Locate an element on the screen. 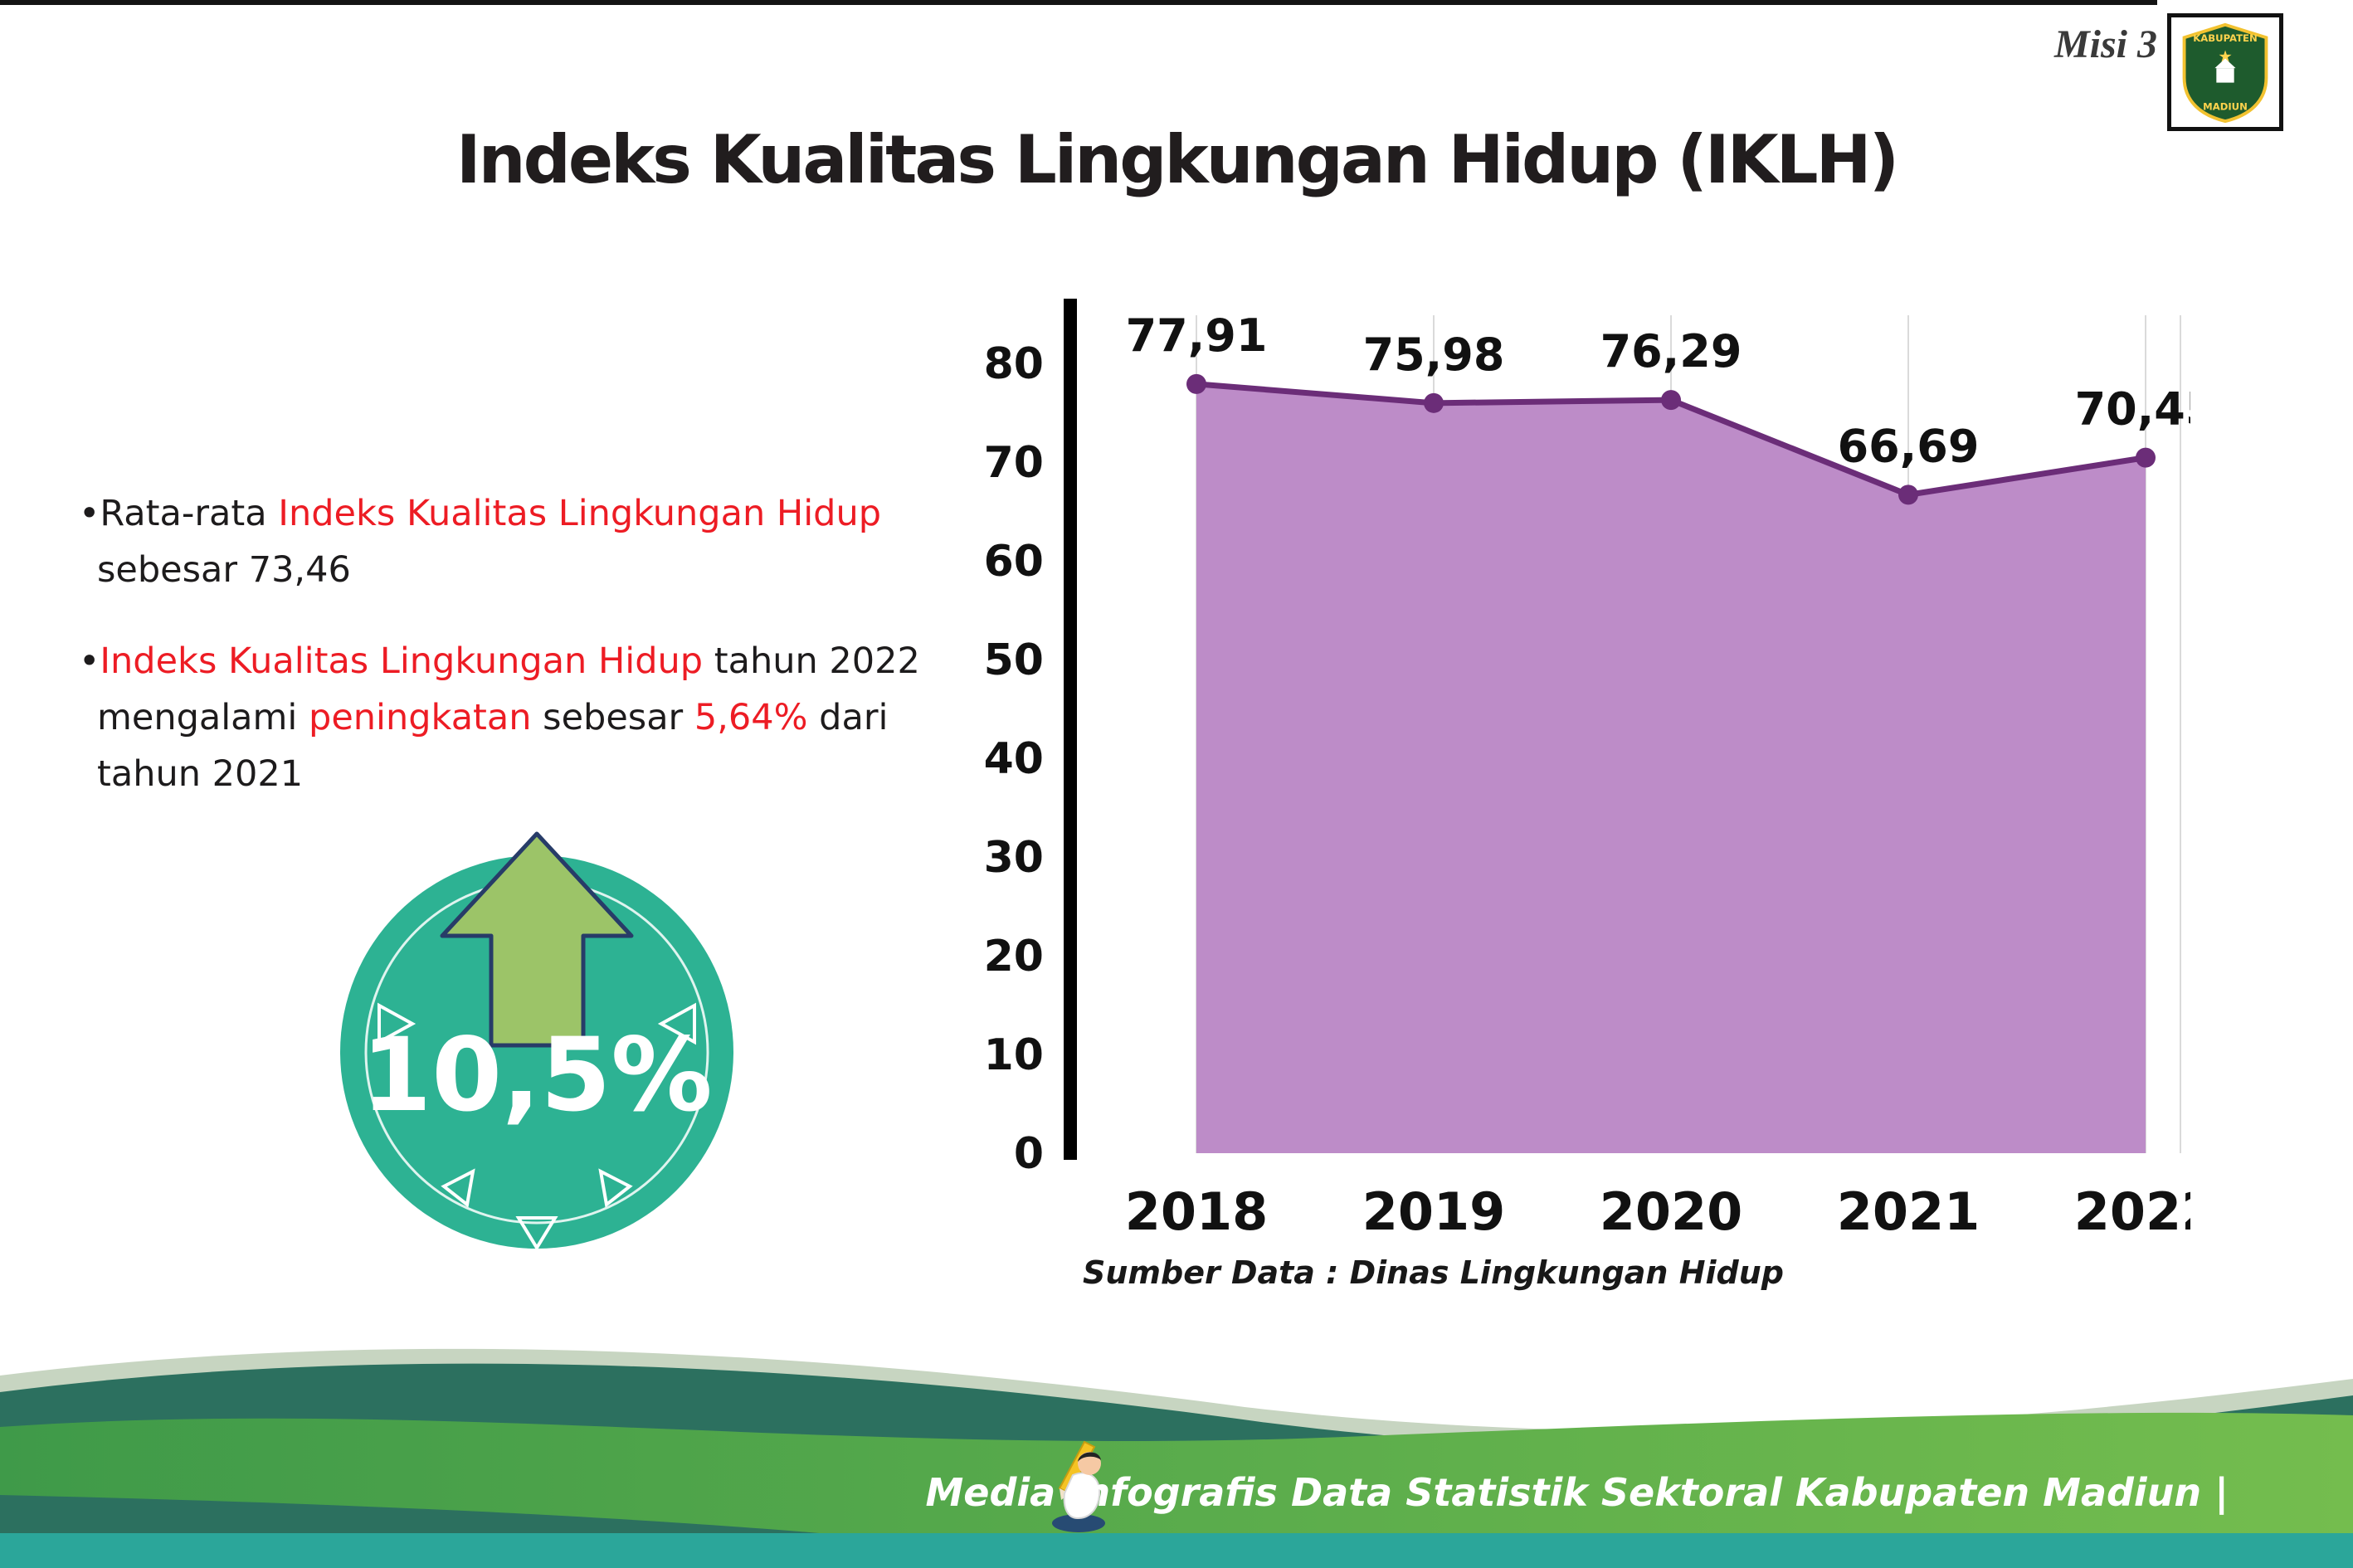 The width and height of the screenshot is (2353, 1568). value-label: 77,91 is located at coordinates (1197, 335).